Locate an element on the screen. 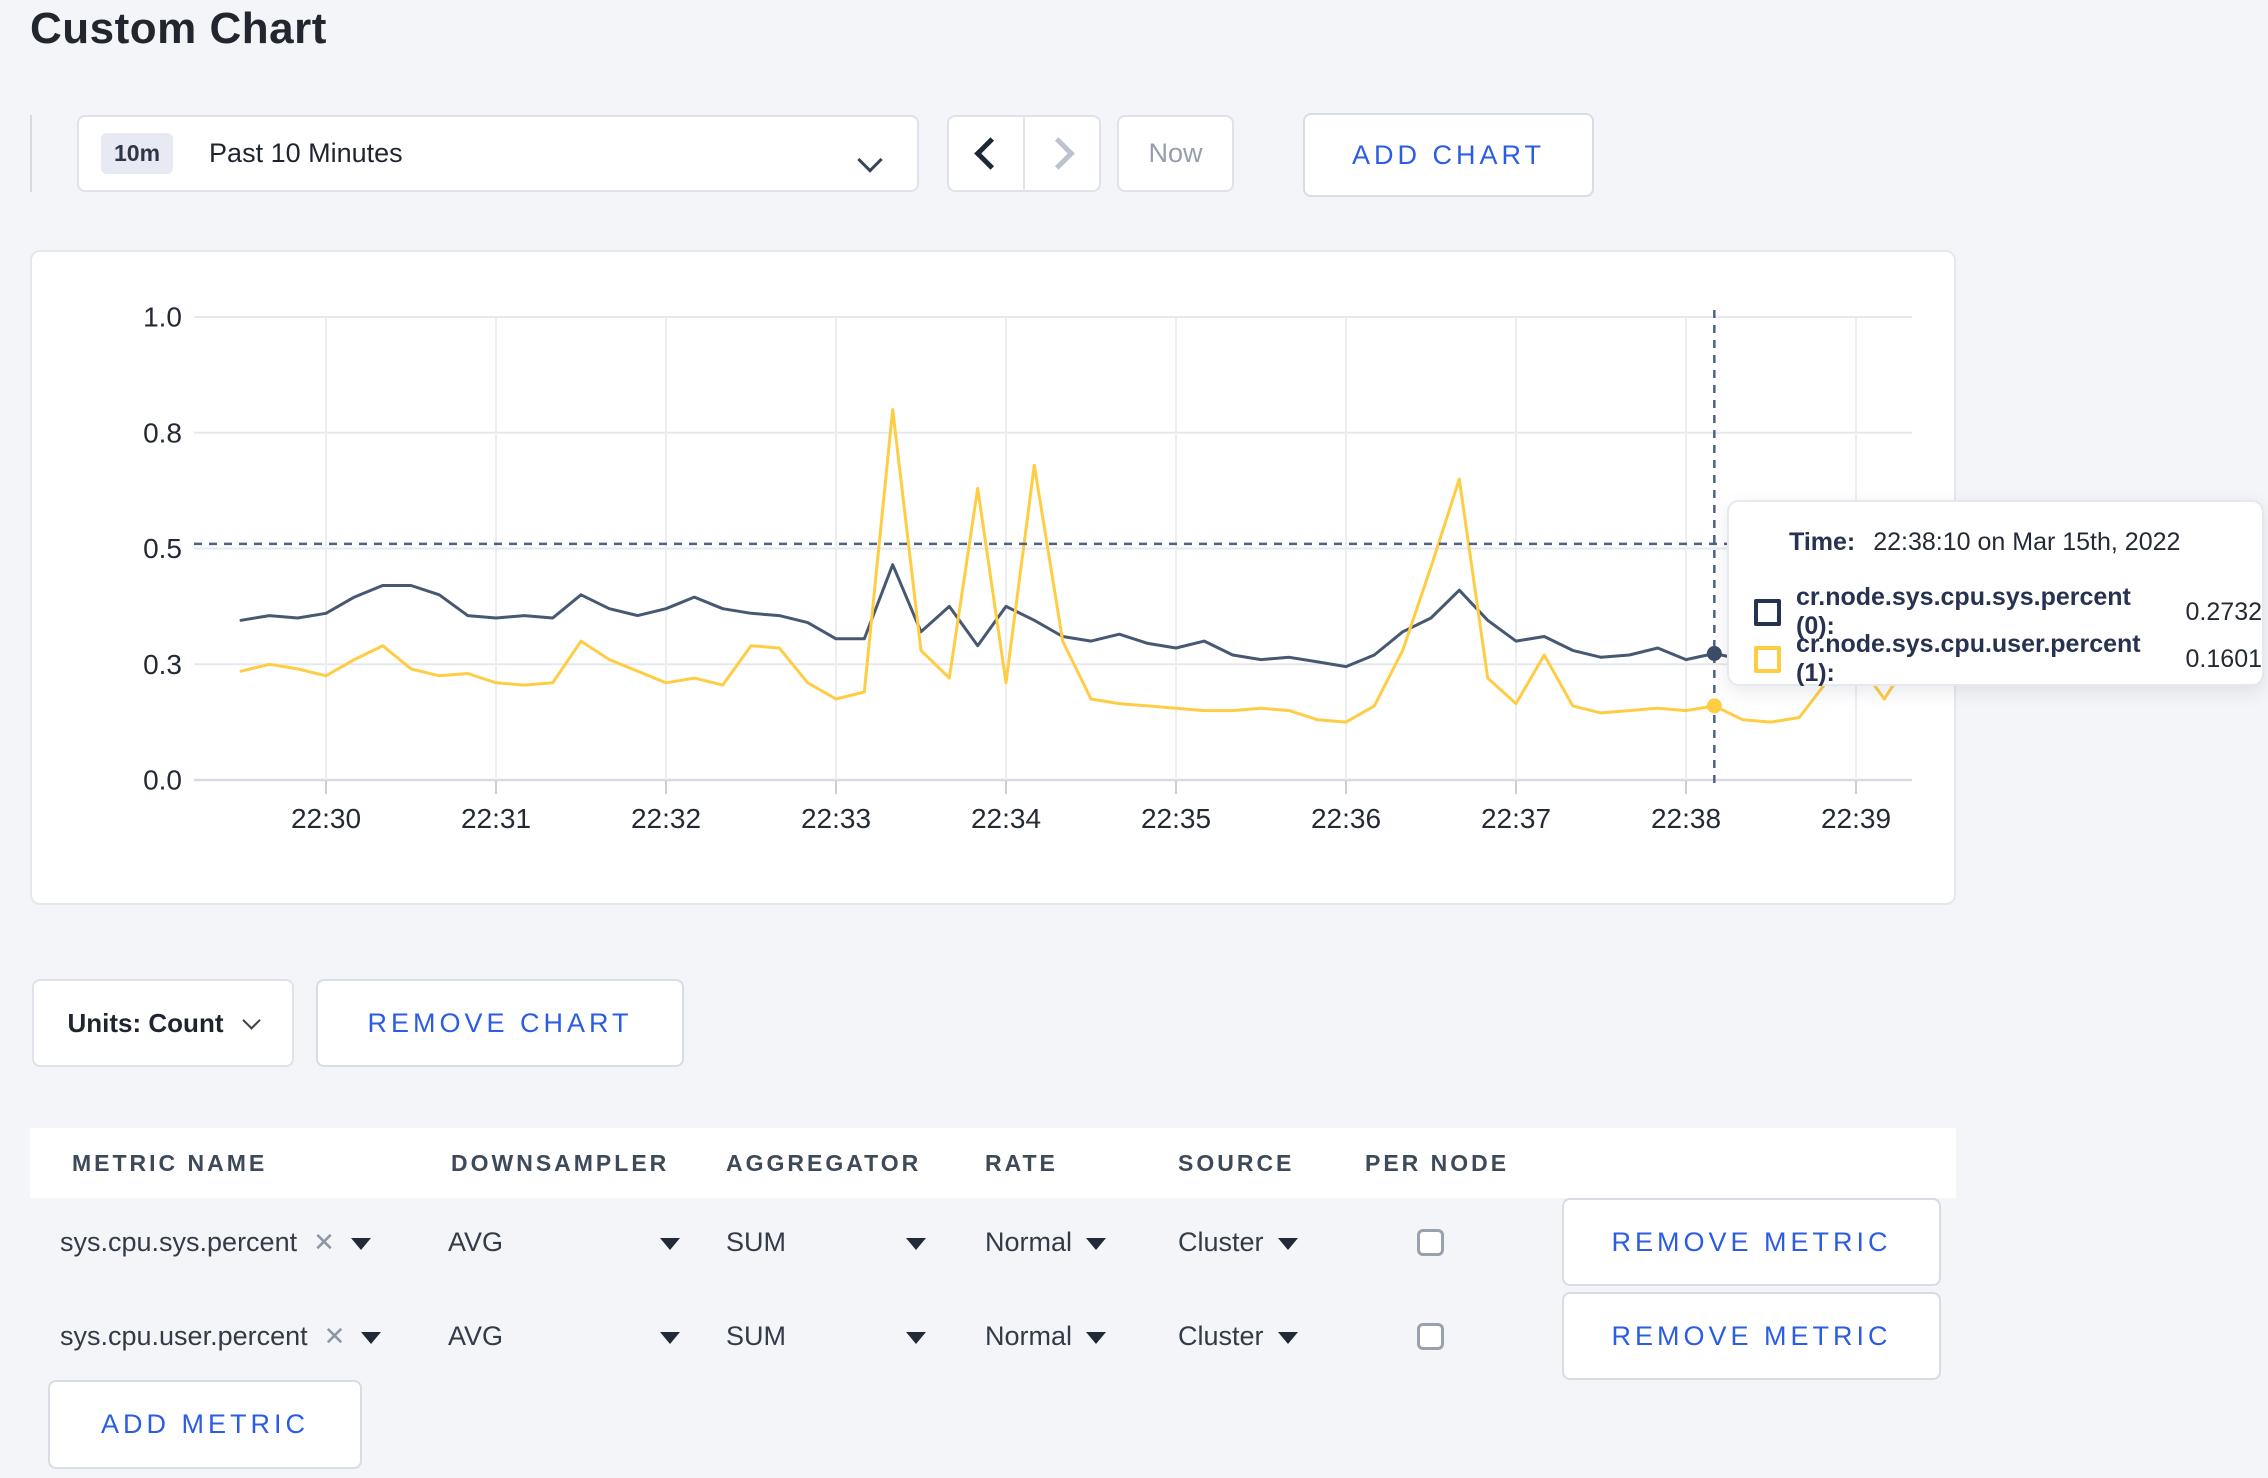 This screenshot has width=2268, height=1478. units-select-label: Units: Count is located at coordinates (145, 1022).